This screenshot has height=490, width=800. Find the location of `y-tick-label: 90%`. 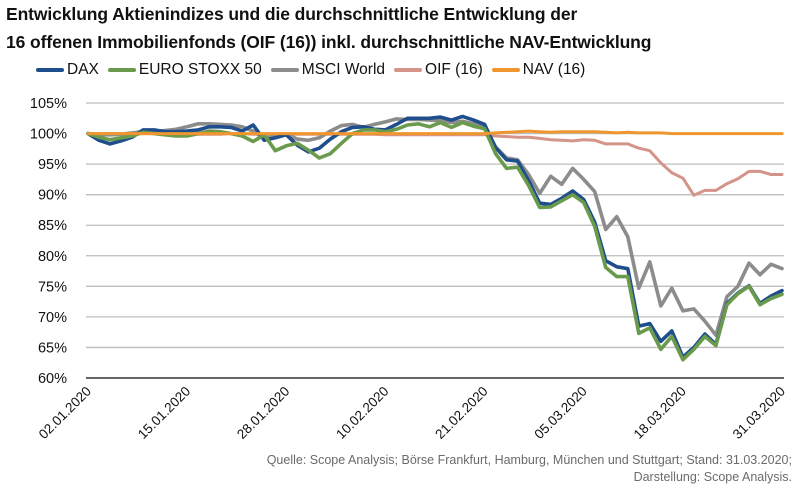

y-tick-label: 90% is located at coordinates (52, 196).